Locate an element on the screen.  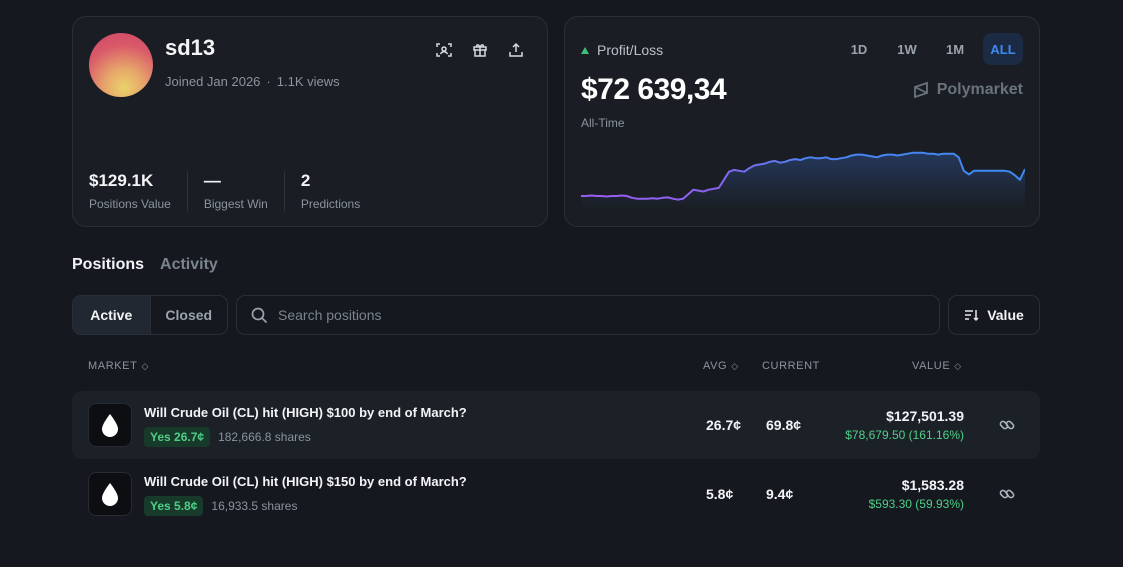
search-input is located at coordinates (578, 315).